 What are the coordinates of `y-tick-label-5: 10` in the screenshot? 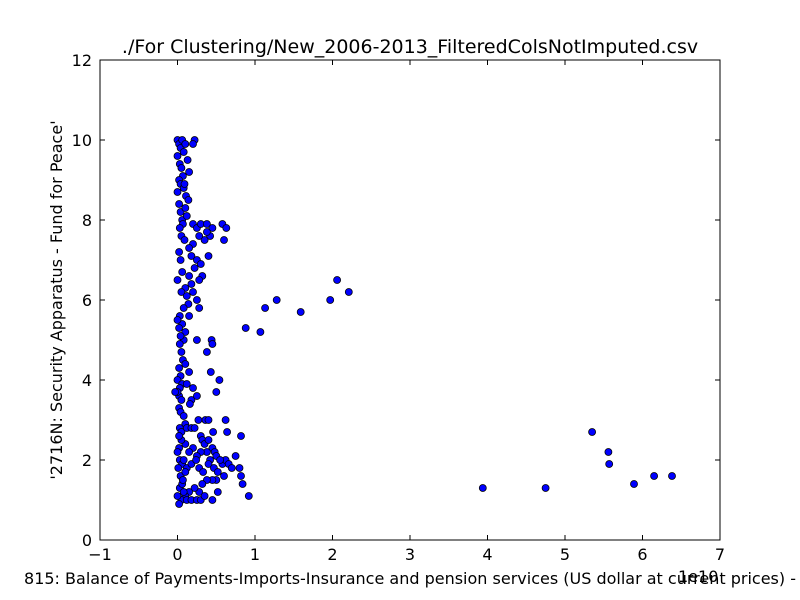 It's located at (82, 140).